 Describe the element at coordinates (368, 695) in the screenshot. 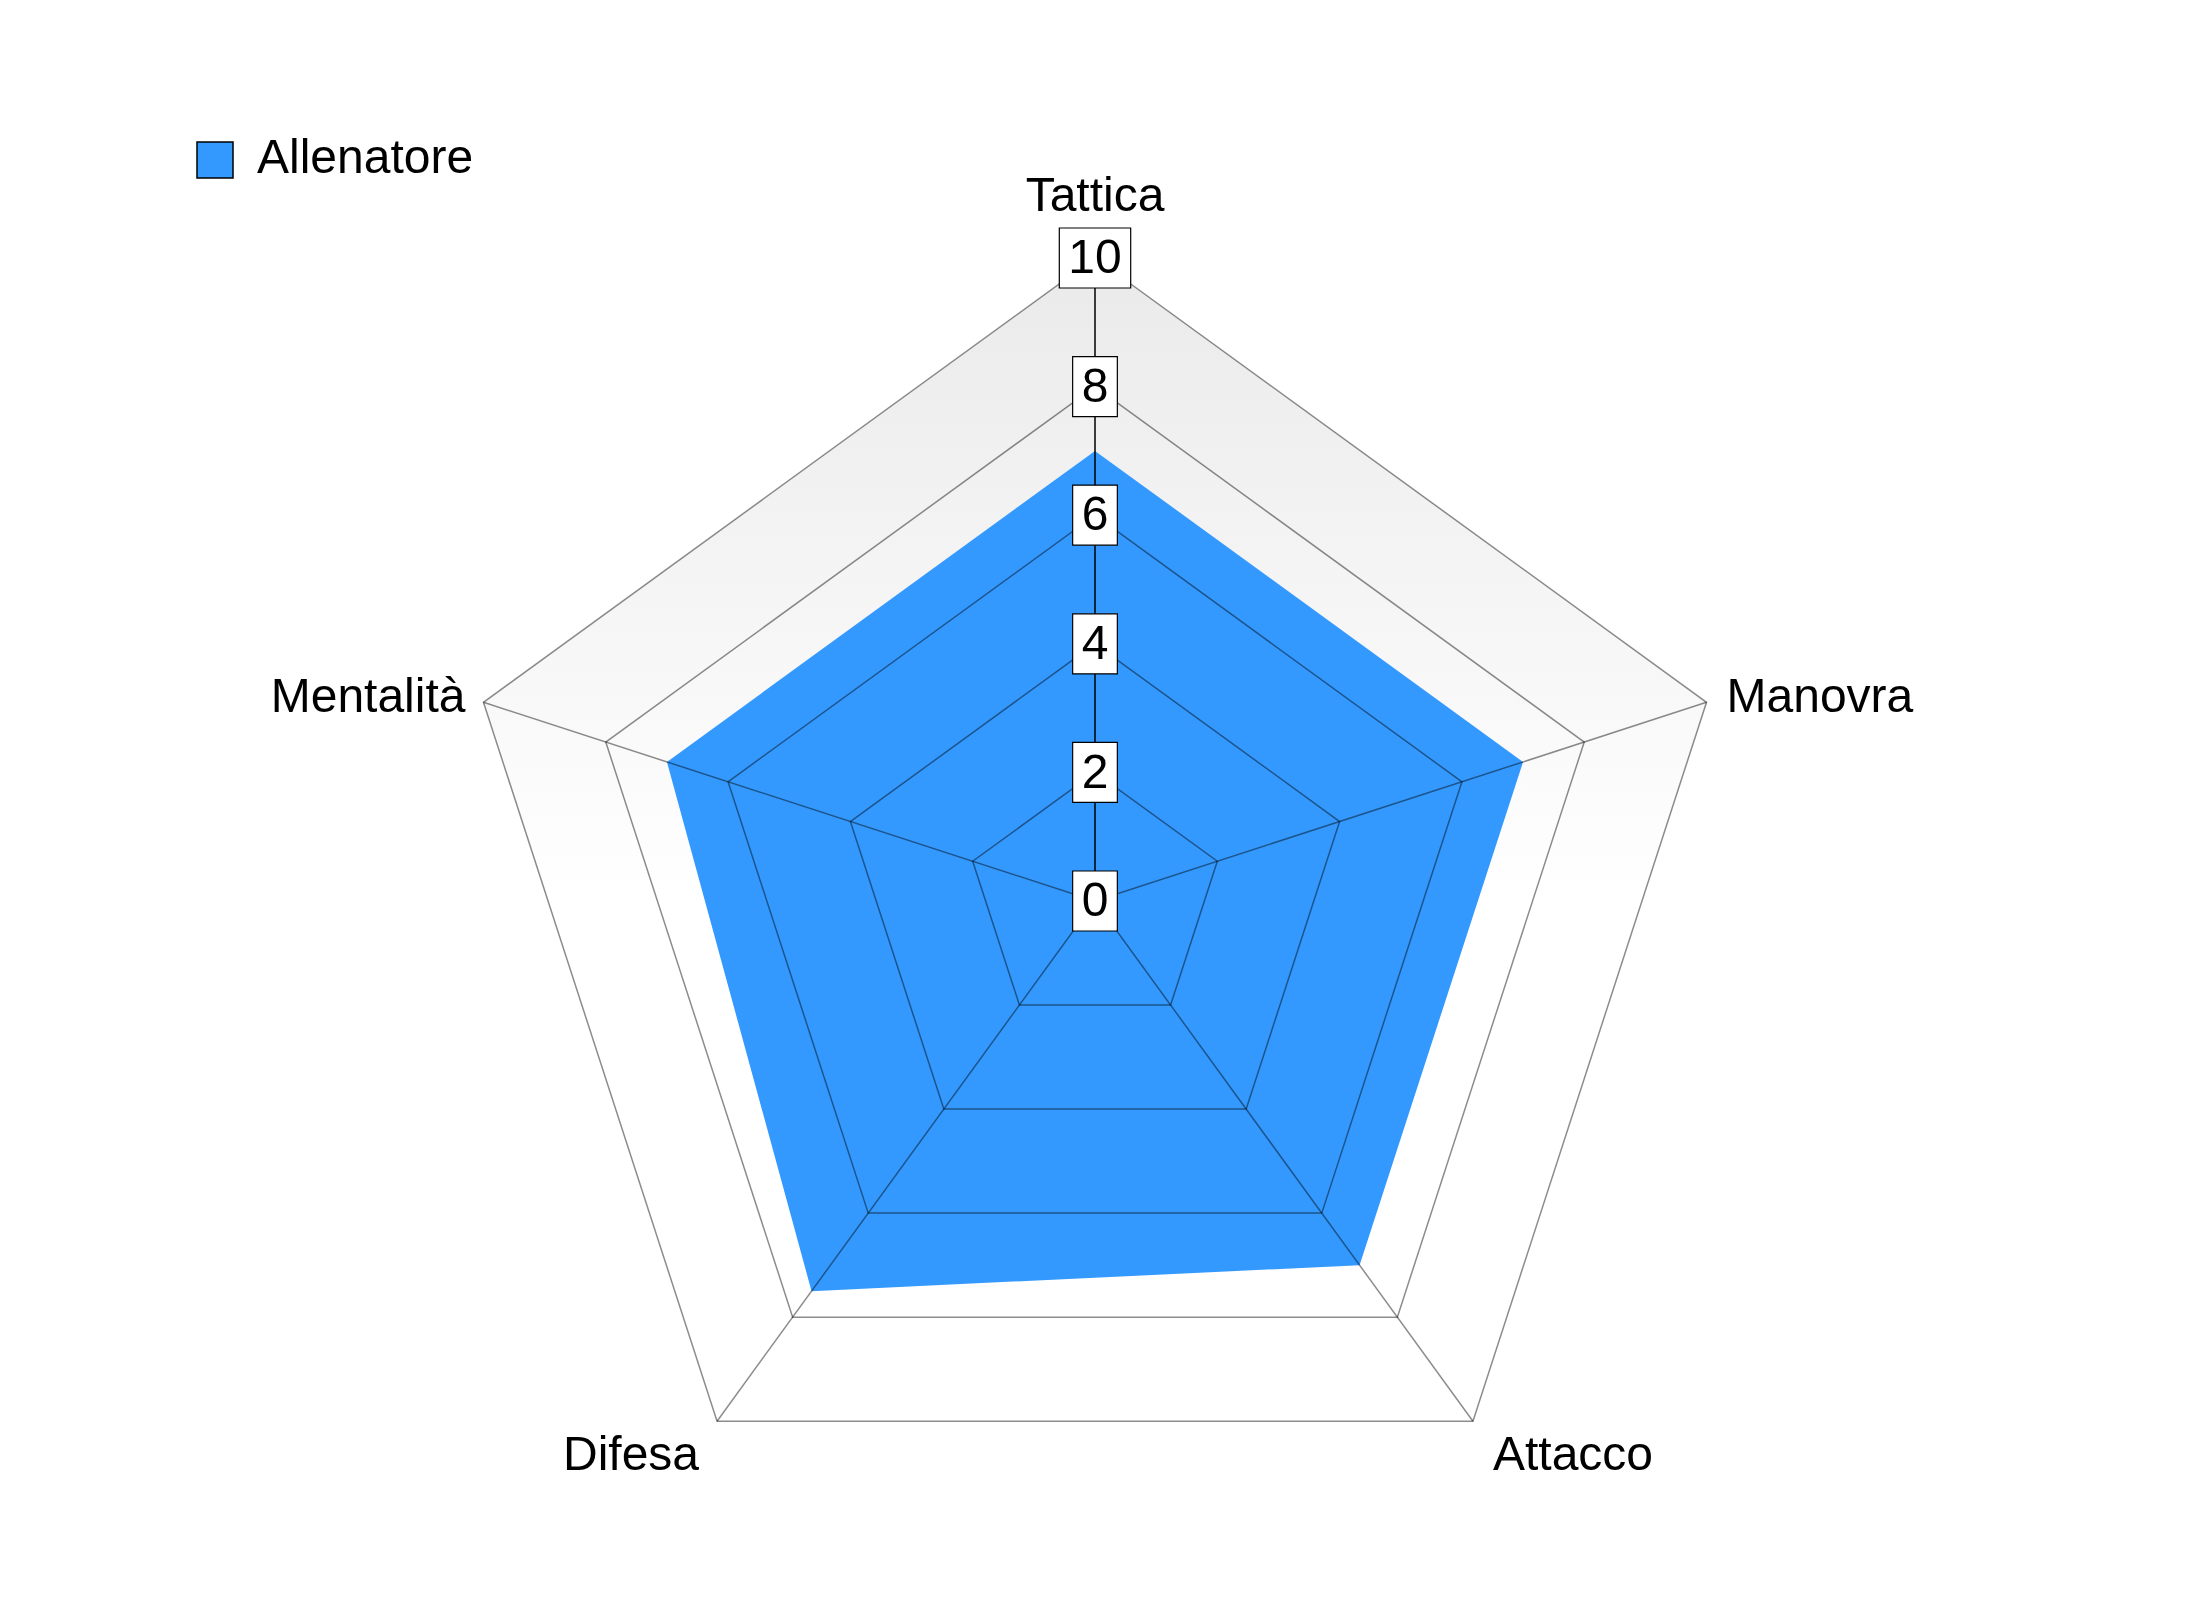

I see `spoke-label: Mentalità` at that location.